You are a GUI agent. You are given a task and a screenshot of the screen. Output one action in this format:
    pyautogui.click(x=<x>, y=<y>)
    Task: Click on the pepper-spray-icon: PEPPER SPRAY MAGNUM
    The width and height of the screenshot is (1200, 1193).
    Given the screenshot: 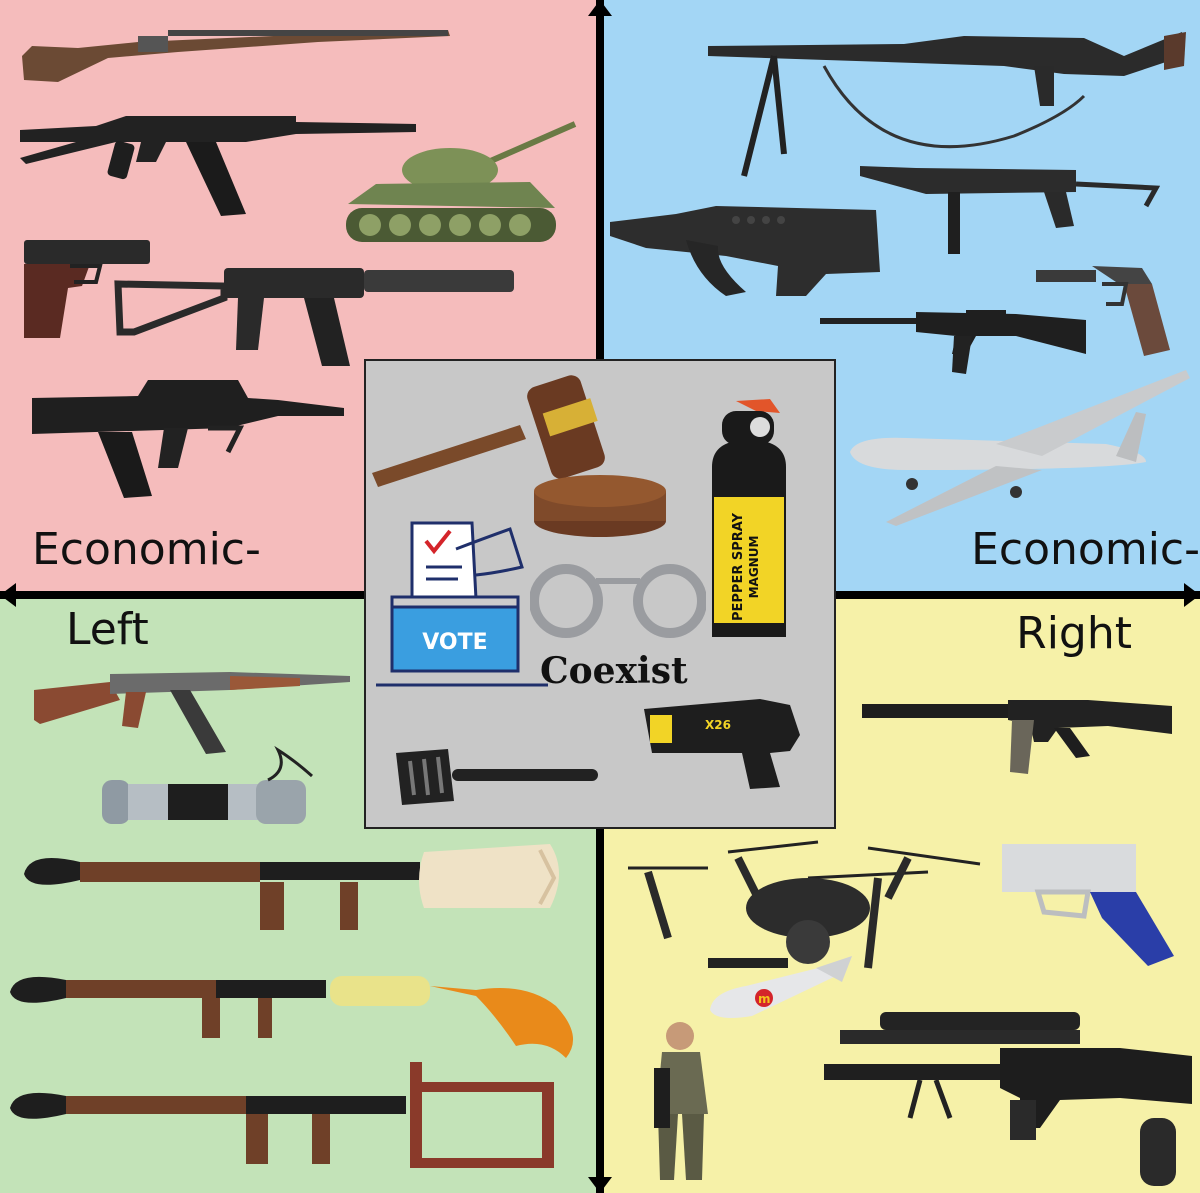 What is the action you would take?
    pyautogui.click(x=749, y=520)
    